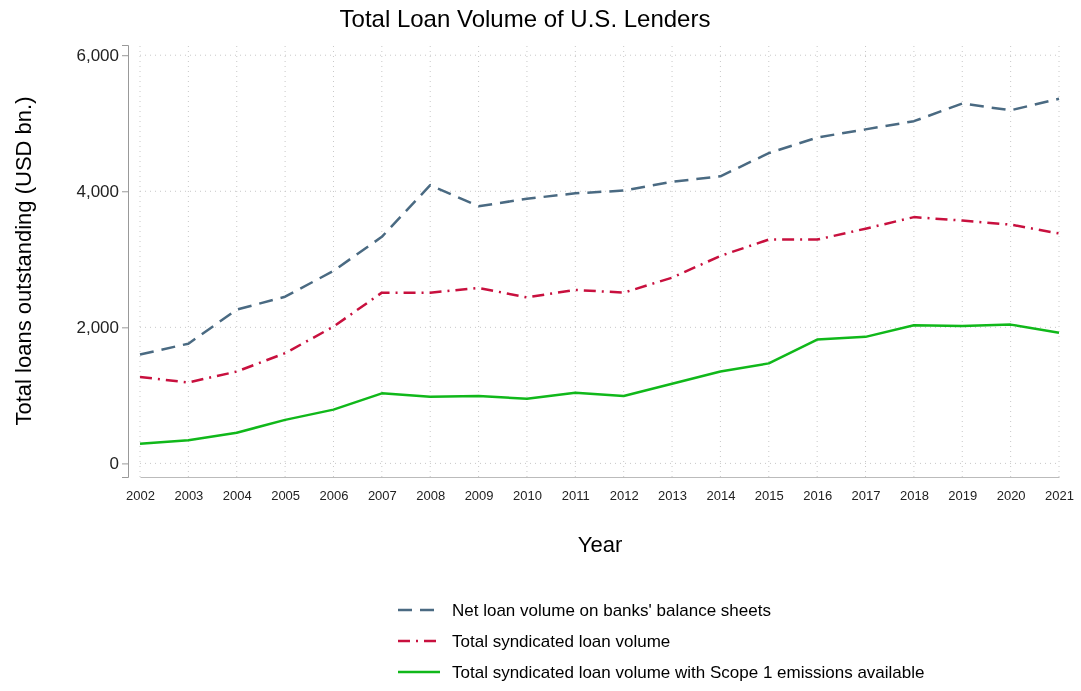 The width and height of the screenshot is (1081, 691). Describe the element at coordinates (1059, 496) in the screenshot. I see `x-tick-label: 2021` at that location.